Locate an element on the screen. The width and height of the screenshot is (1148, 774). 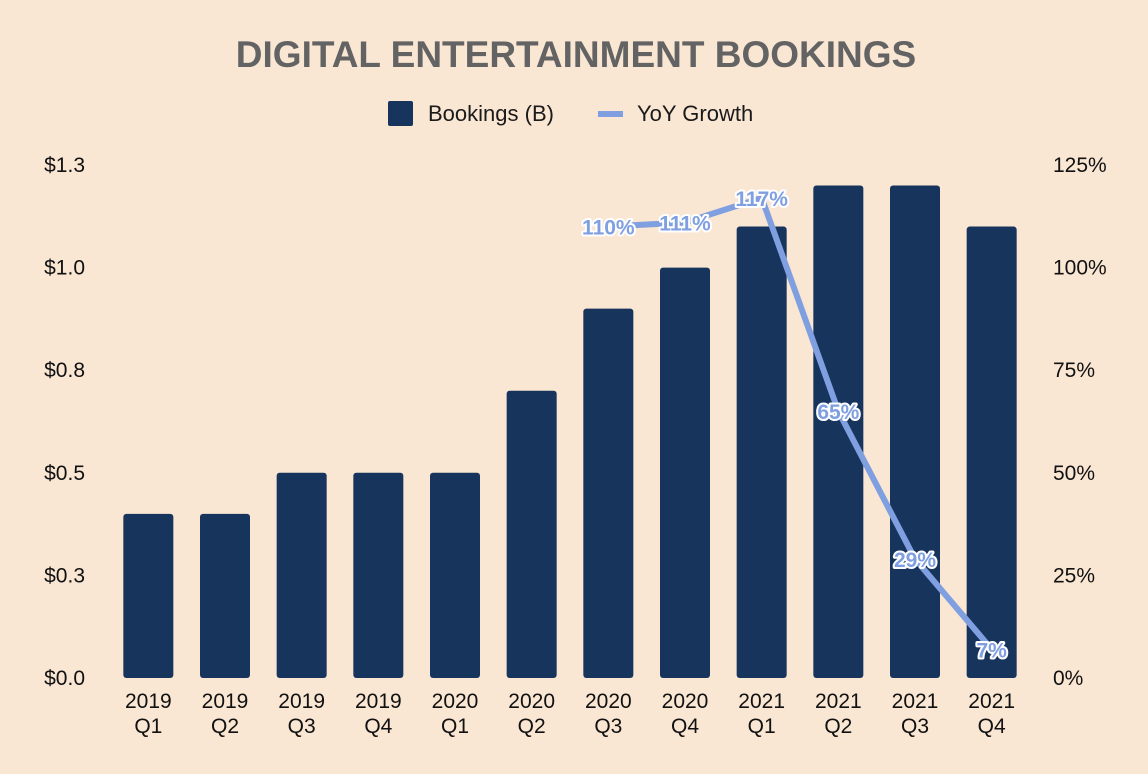
left-axis-tick-label: $0.0 is located at coordinates (64, 678).